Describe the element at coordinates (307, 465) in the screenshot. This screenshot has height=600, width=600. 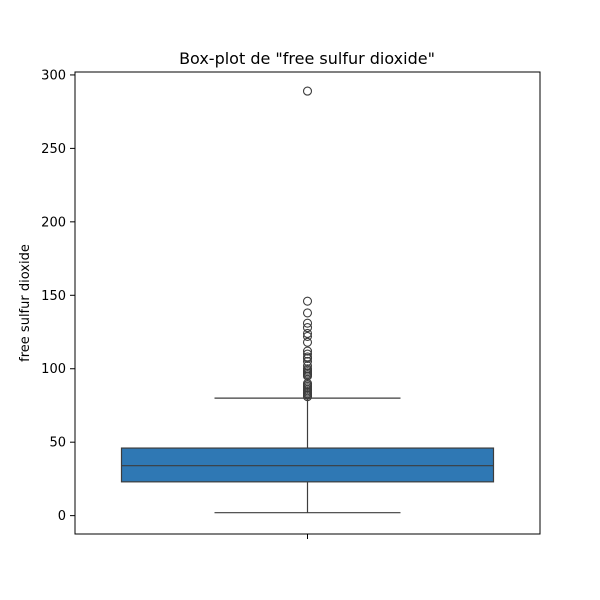
I see `iqr-box` at that location.